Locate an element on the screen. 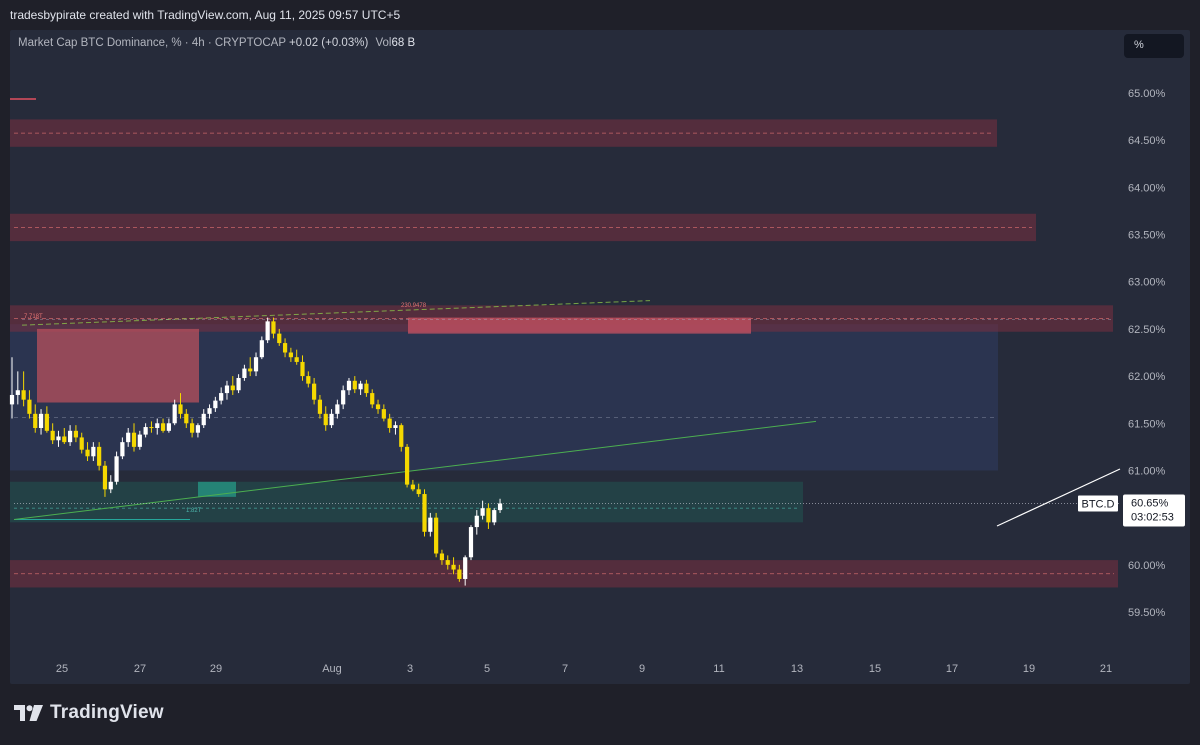  x-tick-label: 19 is located at coordinates (1029, 669).